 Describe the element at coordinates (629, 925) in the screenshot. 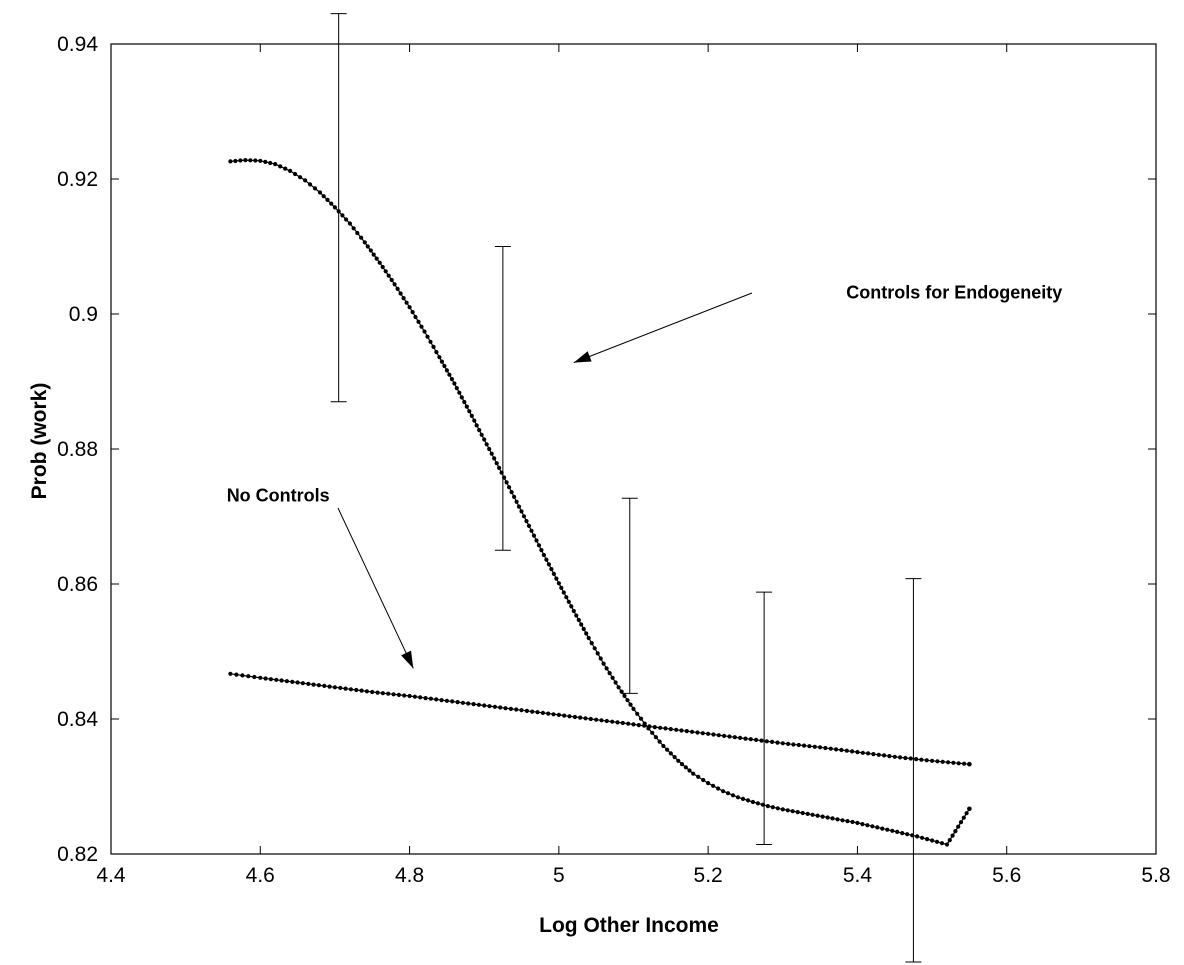

I see `x-axis-title: Log Other Income` at that location.